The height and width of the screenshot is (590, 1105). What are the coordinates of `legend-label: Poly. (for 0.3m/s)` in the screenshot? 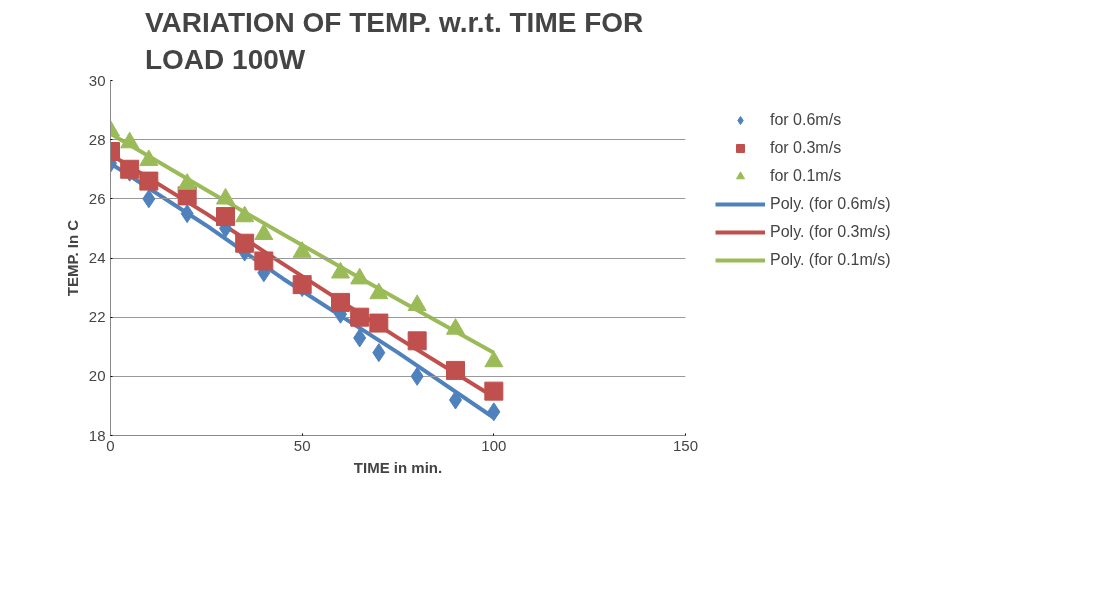 It's located at (830, 232).